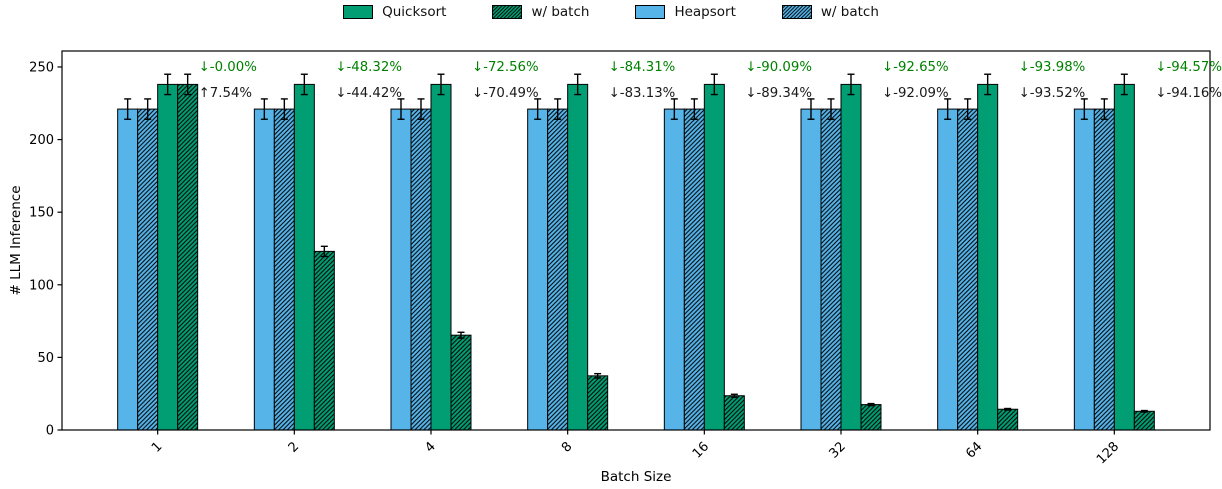 Image resolution: width=1222 pixels, height=489 pixels. What do you see at coordinates (1052, 93) in the screenshot?
I see `annotation-black-64: ↓-93.52%` at bounding box center [1052, 93].